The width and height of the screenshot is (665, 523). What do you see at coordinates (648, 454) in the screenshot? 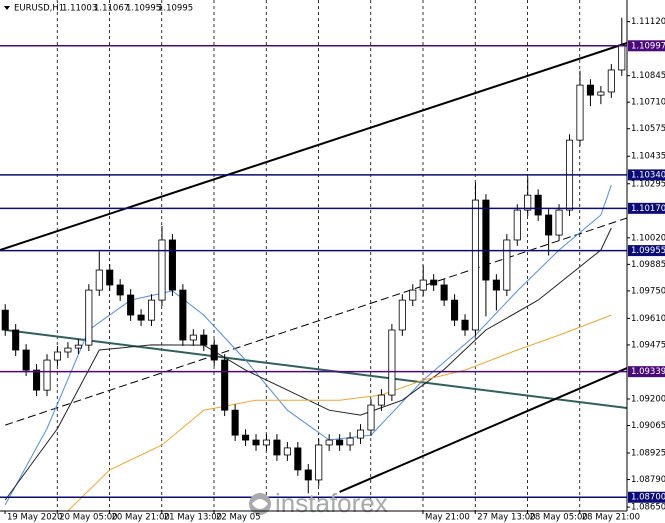
I see `y-tick-label: 1.08925` at bounding box center [648, 454].